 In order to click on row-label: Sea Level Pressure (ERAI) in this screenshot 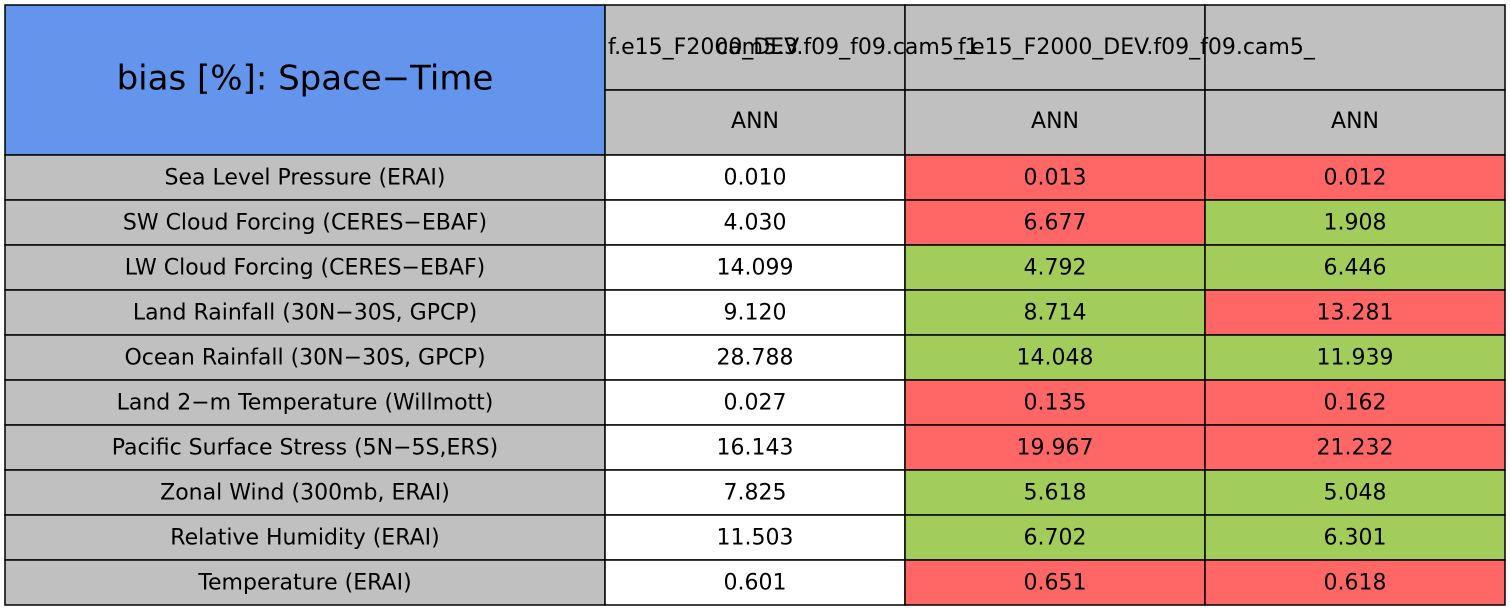, I will do `click(305, 178)`.